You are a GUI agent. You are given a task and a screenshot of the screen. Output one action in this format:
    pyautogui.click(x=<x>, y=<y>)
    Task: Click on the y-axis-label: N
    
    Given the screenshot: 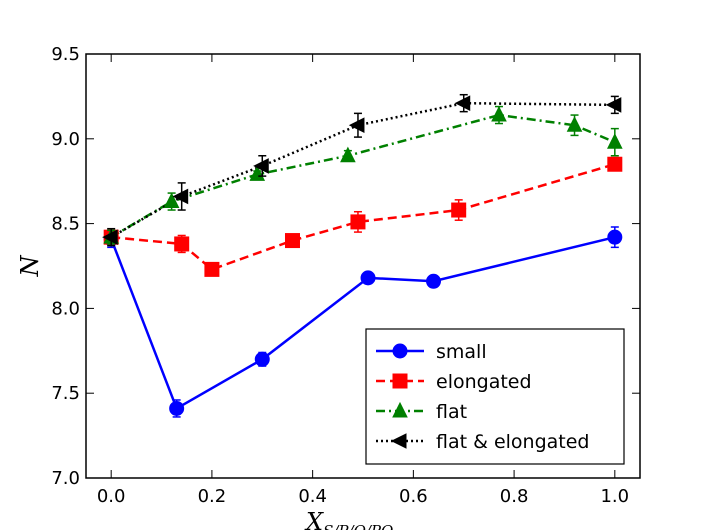 What is the action you would take?
    pyautogui.click(x=30, y=266)
    